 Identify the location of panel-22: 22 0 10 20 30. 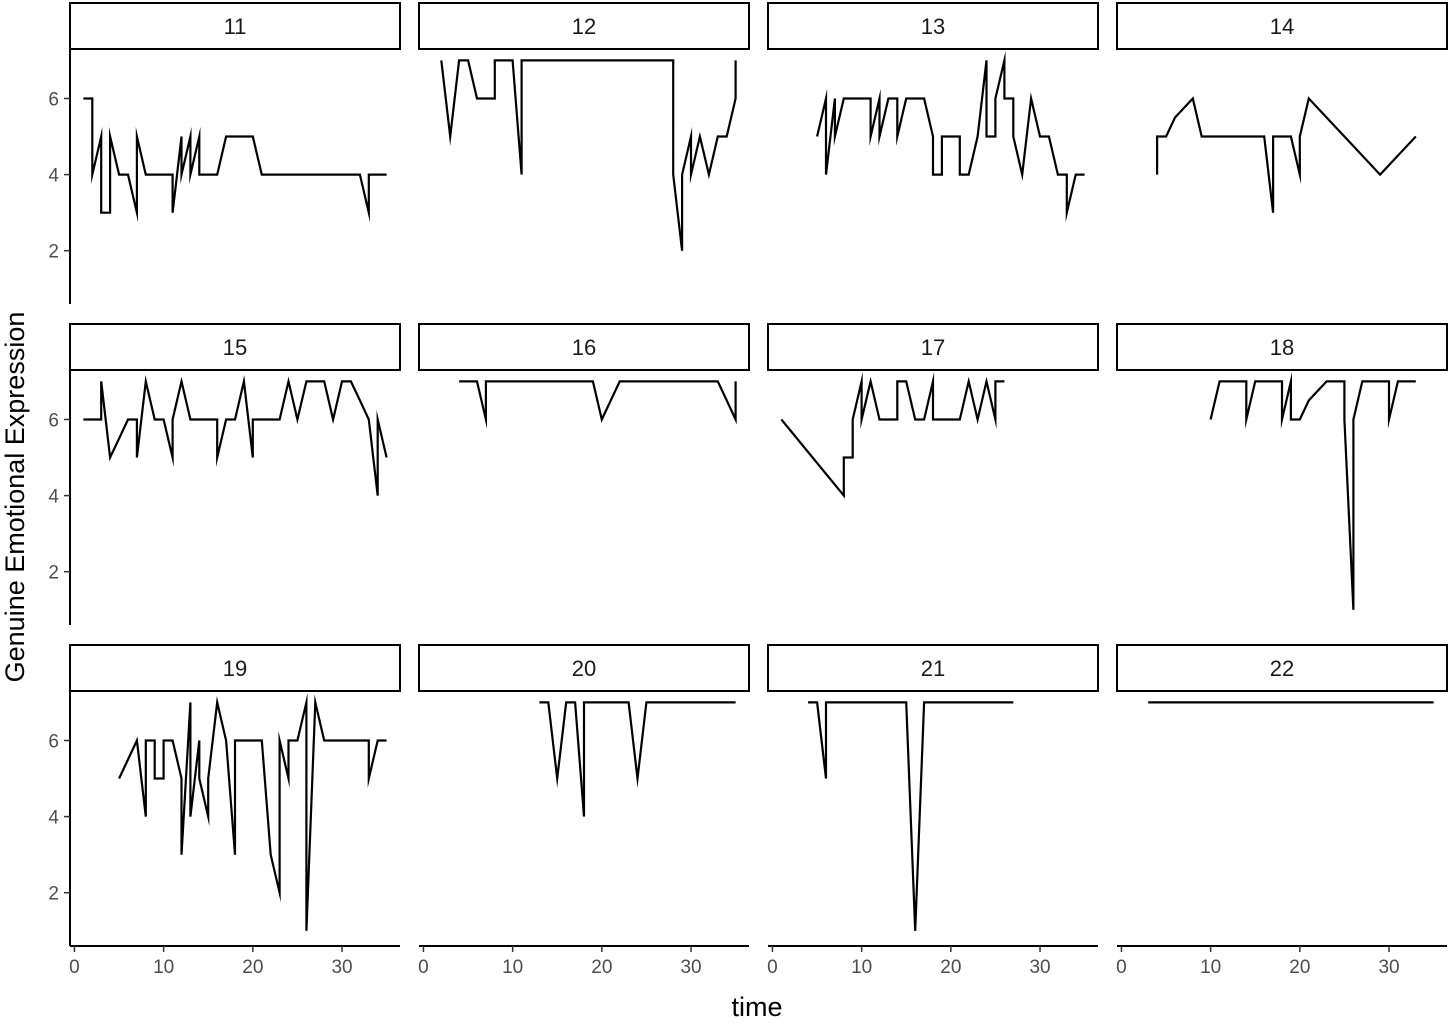
(1282, 811).